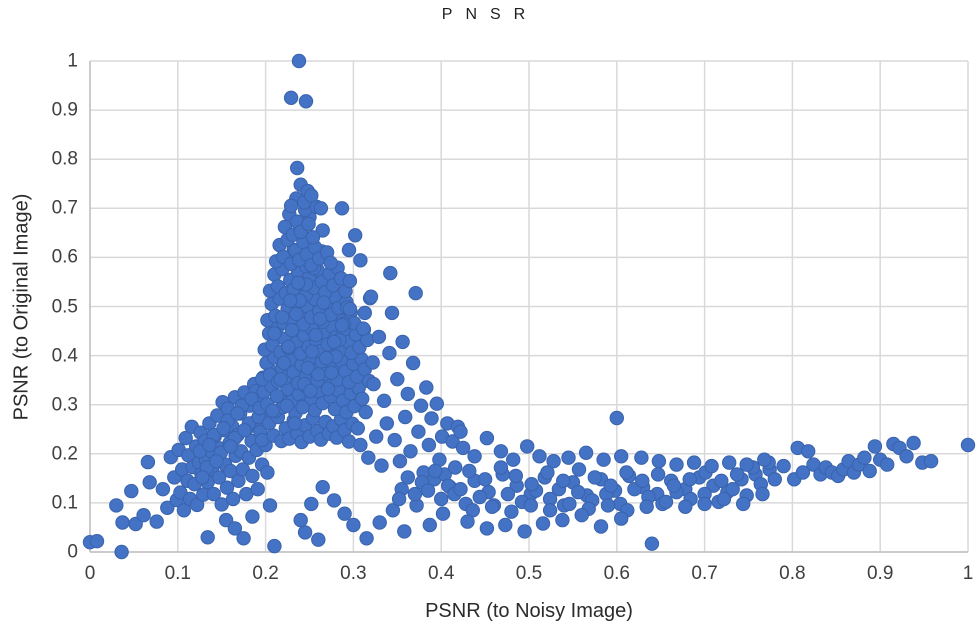  Describe the element at coordinates (792, 573) in the screenshot. I see `x-tick-label: 0.8` at that location.